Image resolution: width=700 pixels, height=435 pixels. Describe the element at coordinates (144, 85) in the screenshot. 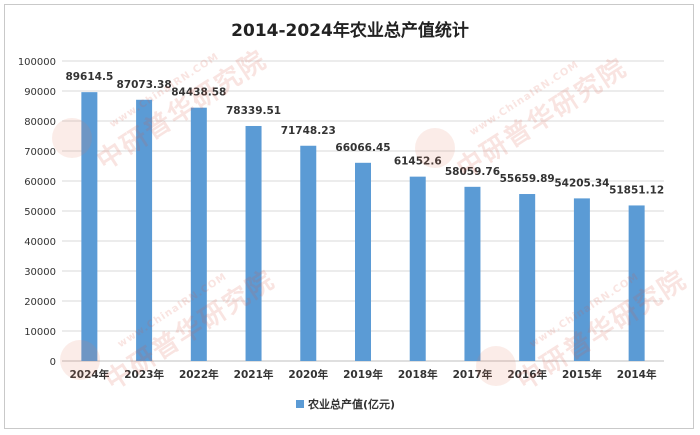

I see `data-label: 87073.38` at that location.